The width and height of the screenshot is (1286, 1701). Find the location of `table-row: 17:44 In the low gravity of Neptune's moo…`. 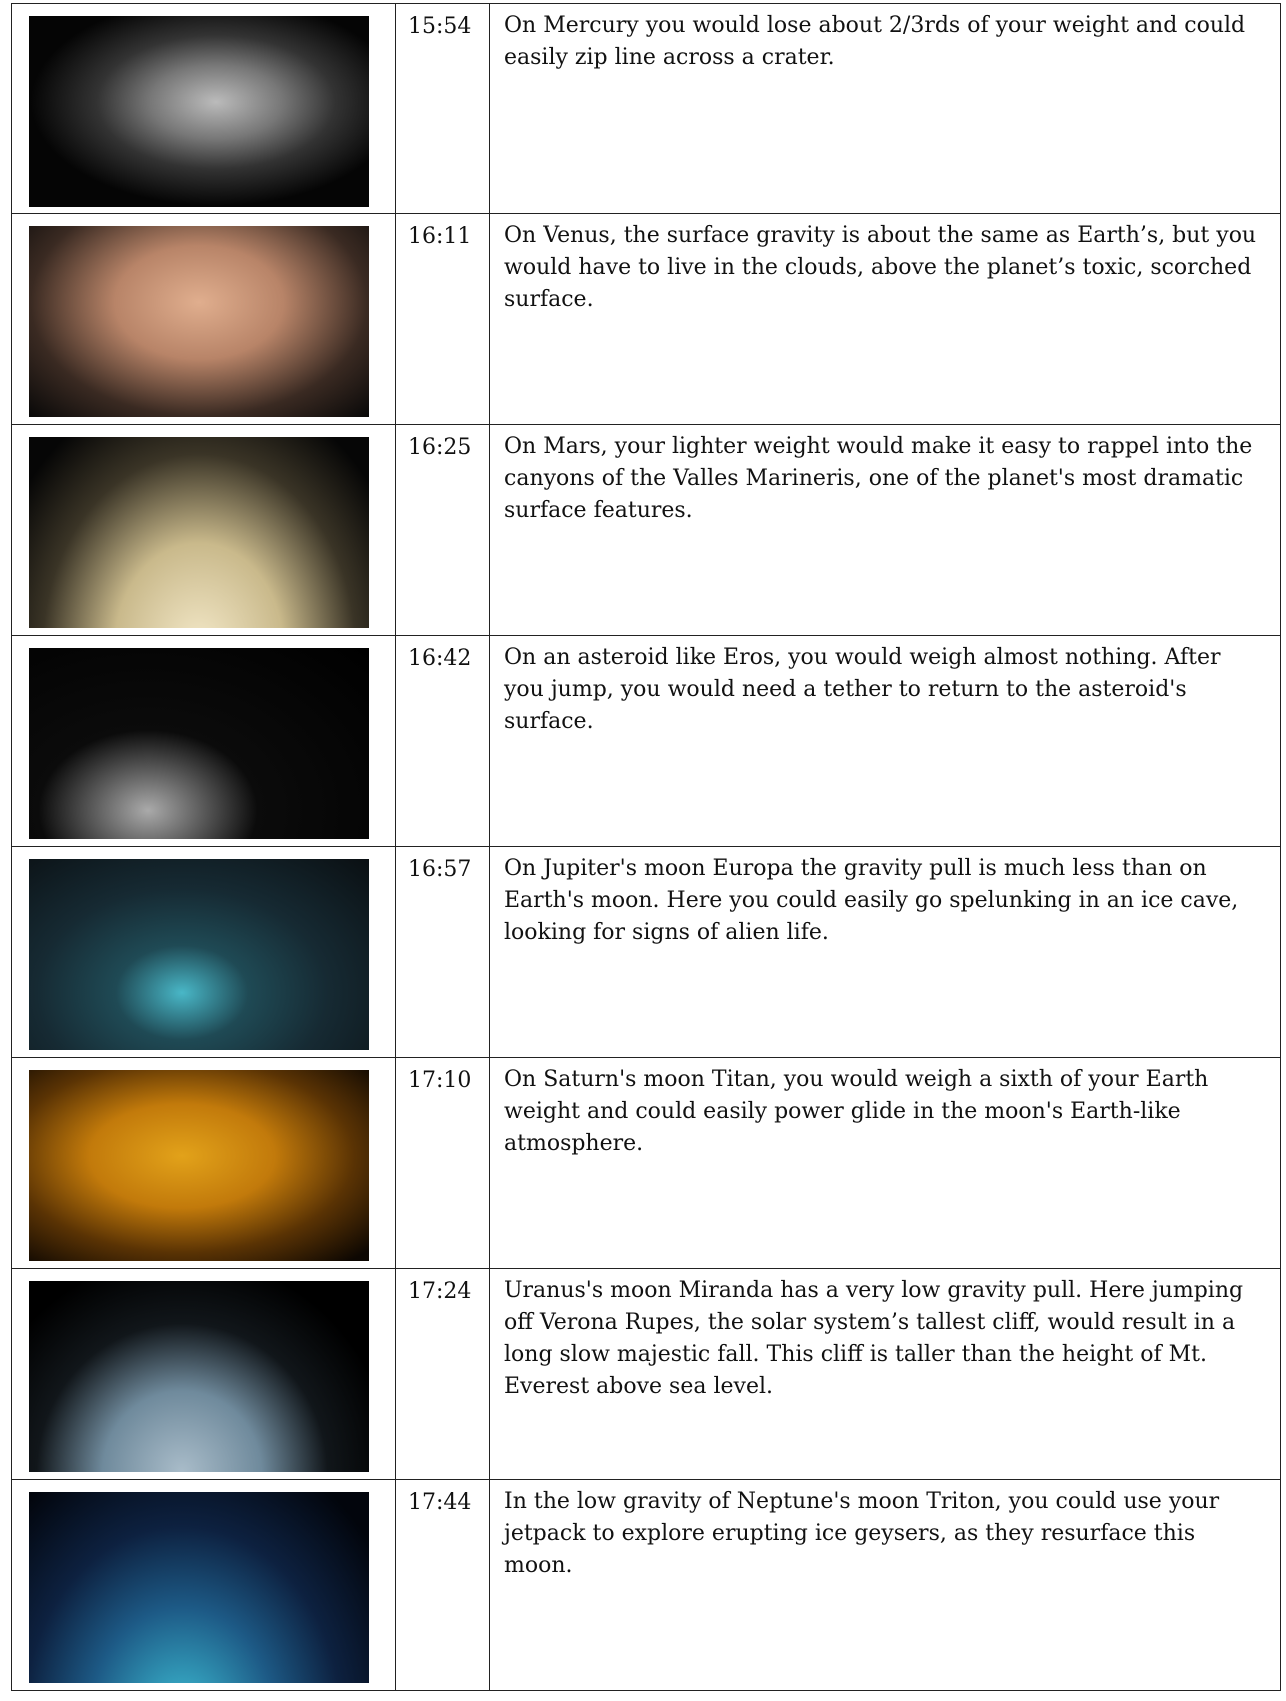

table-row: 17:44 In the low gravity of Neptune's moo… is located at coordinates (646, 1585).